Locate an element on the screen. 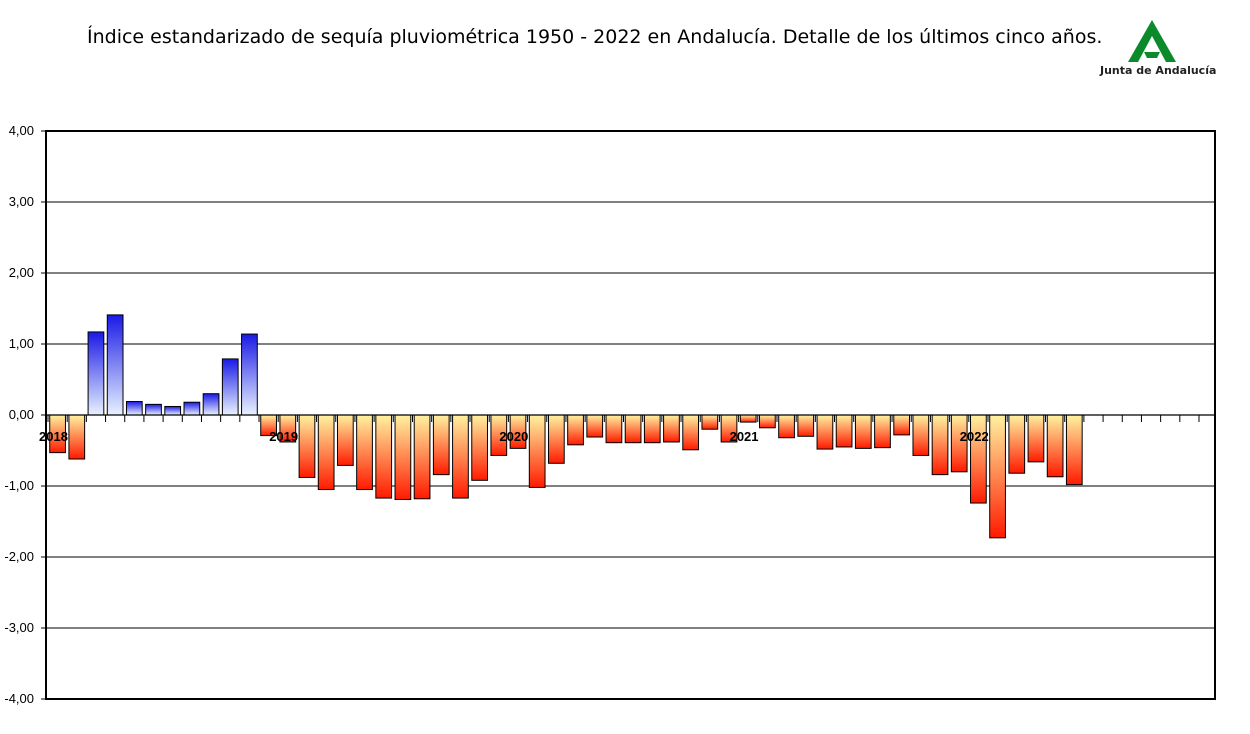 The image size is (1250, 734). y-axis-ticks: 4,00 3,00 2,00 1,00 0,00 -1,00 -2,00 -3,00 -4,00 is located at coordinates (25, 414).